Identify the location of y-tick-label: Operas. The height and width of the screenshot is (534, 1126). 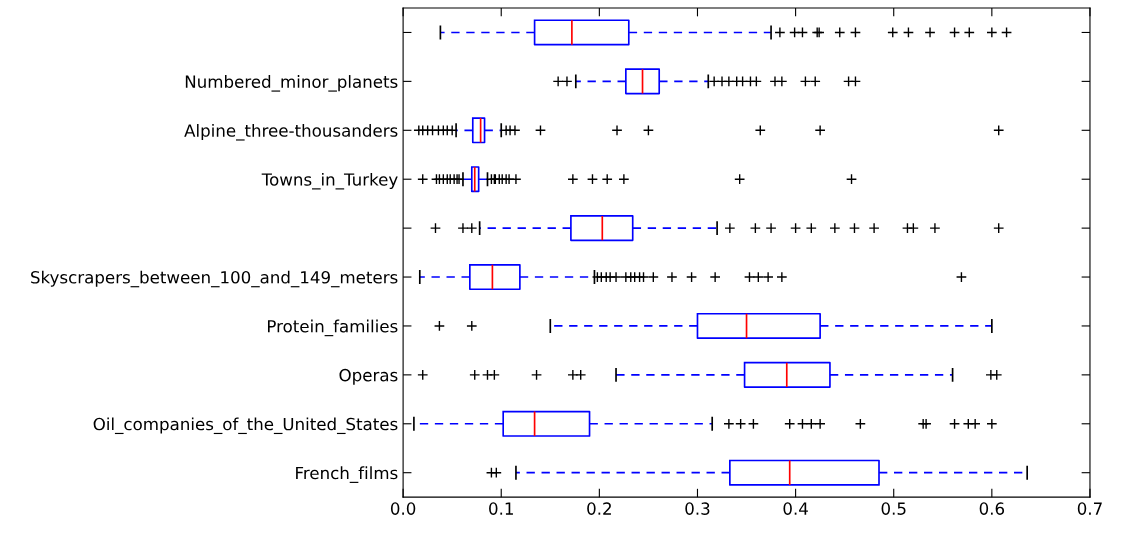
(368, 376).